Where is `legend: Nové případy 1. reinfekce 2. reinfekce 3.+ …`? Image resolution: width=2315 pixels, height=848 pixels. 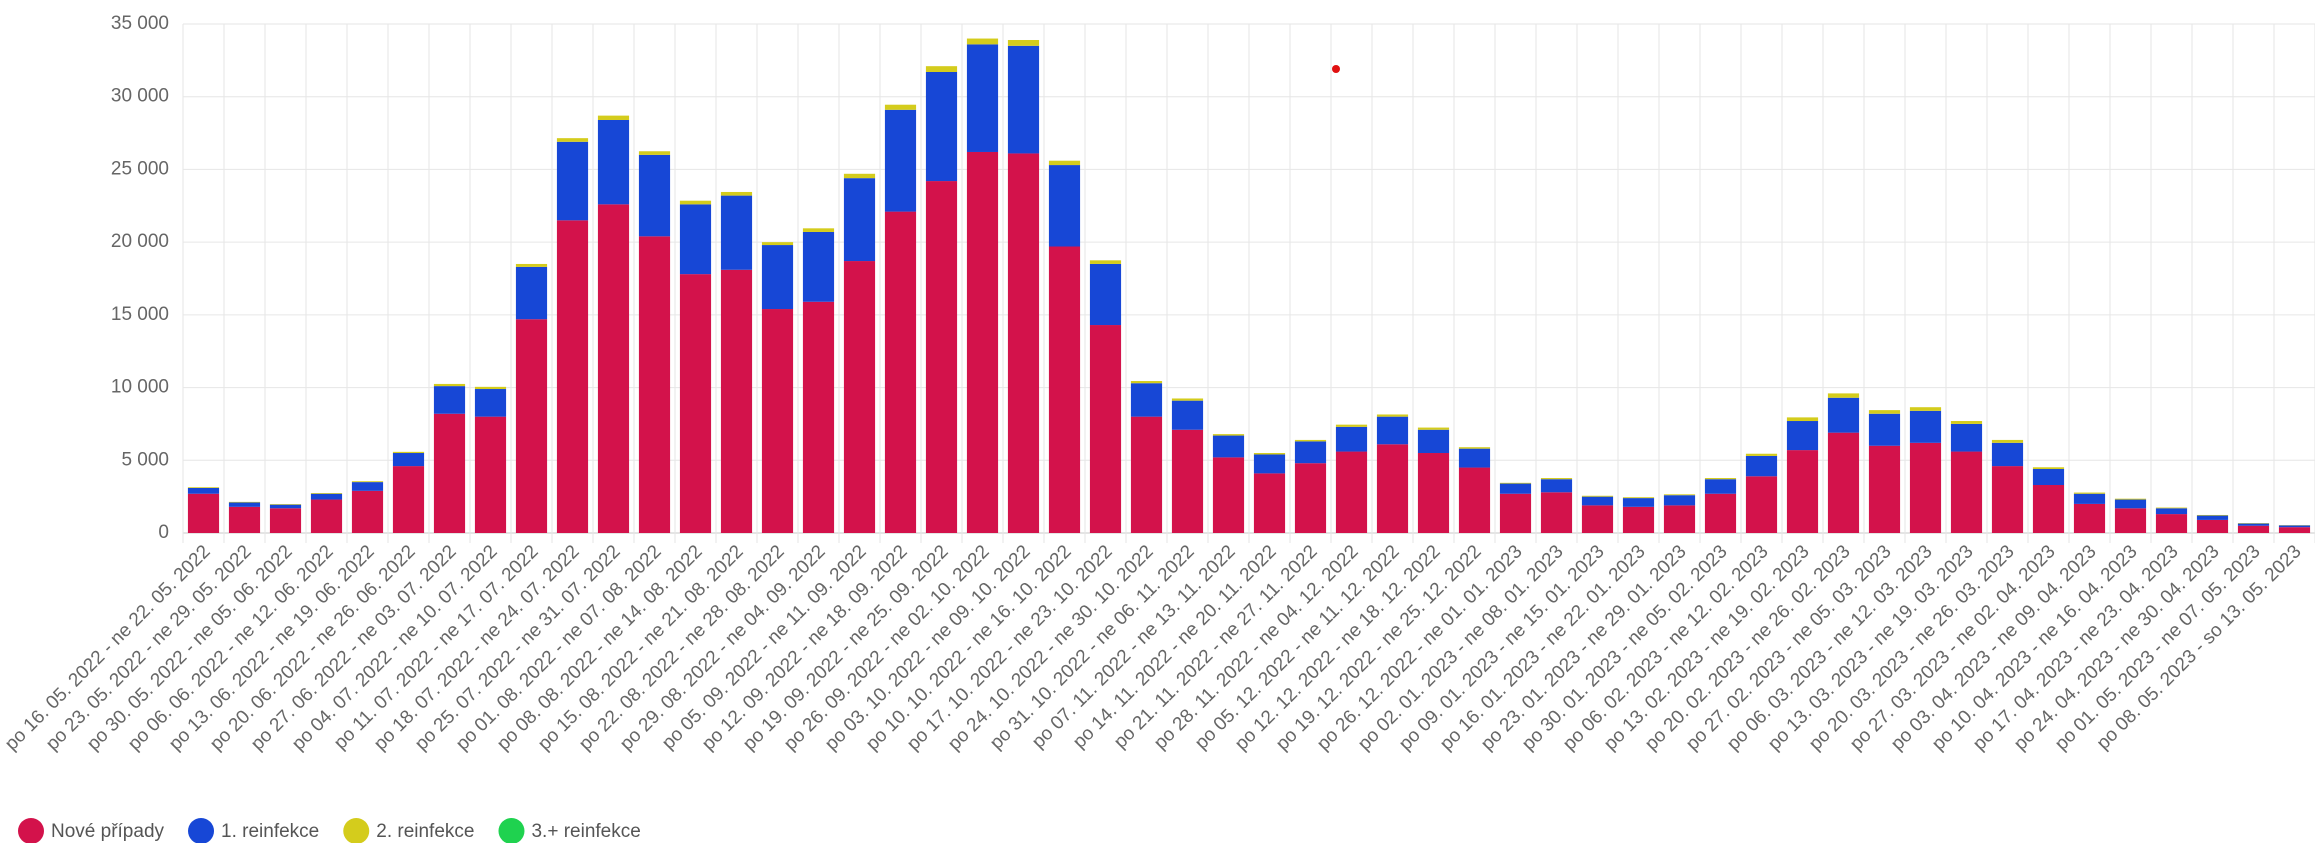 legend: Nové případy 1. reinfekce 2. reinfekce 3.+ … is located at coordinates (329, 830).